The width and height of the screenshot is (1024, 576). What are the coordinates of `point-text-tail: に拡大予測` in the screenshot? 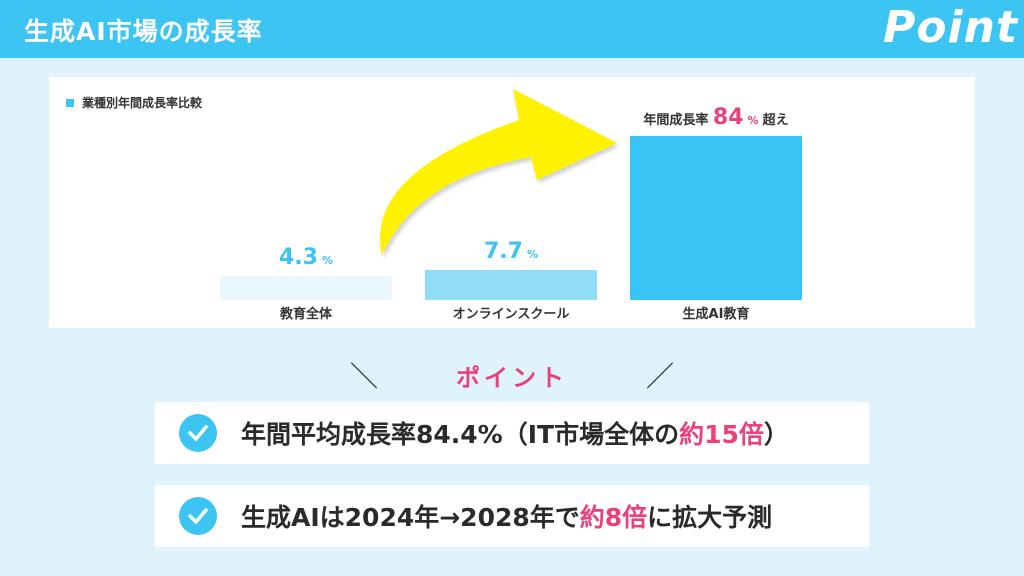 It's located at (710, 517).